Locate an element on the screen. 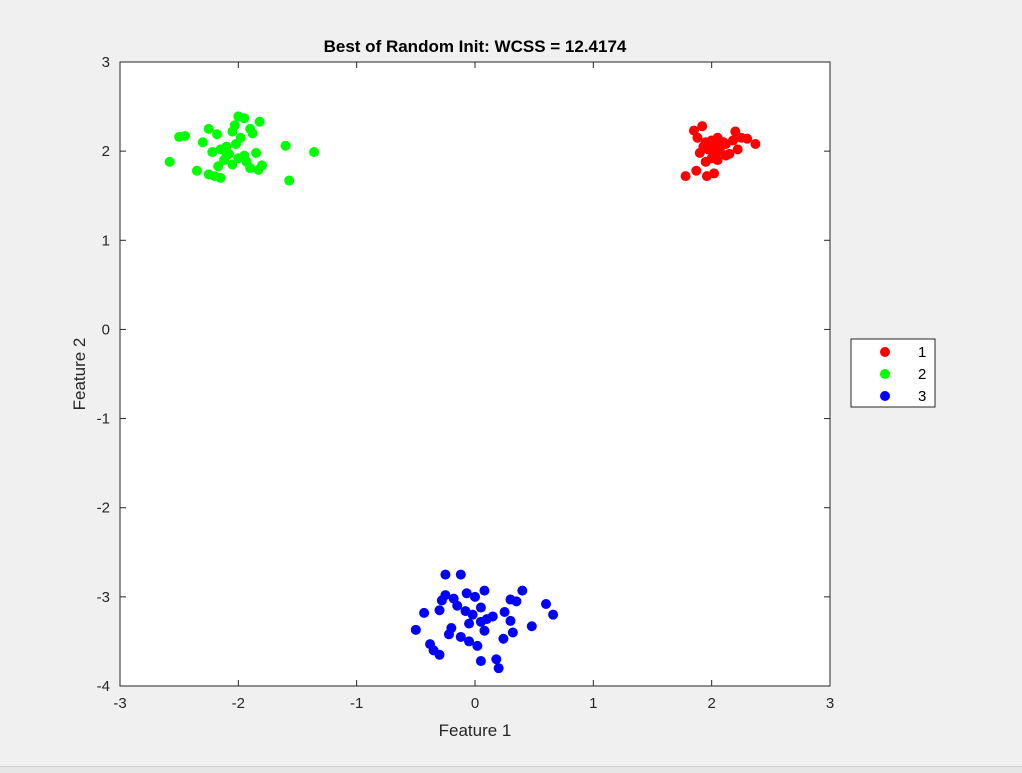 This screenshot has width=1022, height=773. window-bottom-edge is located at coordinates (511, 769).